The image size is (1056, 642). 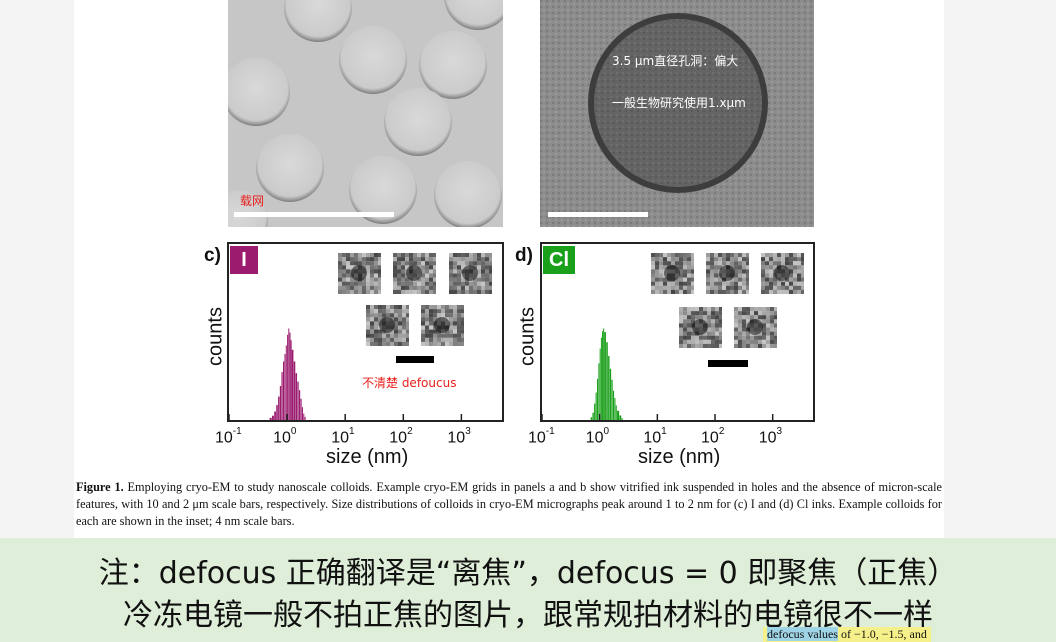 I want to click on micrograph-b: 3.5 µm直径孔洞：偏大 一般生物研究使用1.xµm, so click(x=677, y=113).